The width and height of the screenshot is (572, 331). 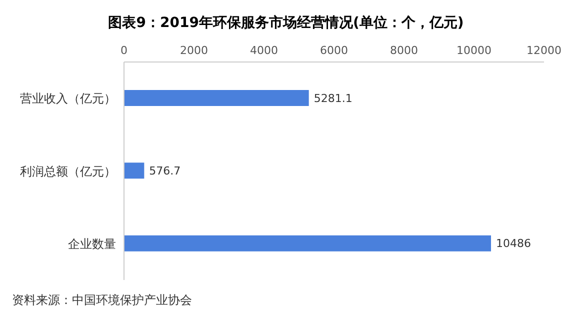 I want to click on data-label: 576.7, so click(x=165, y=171).